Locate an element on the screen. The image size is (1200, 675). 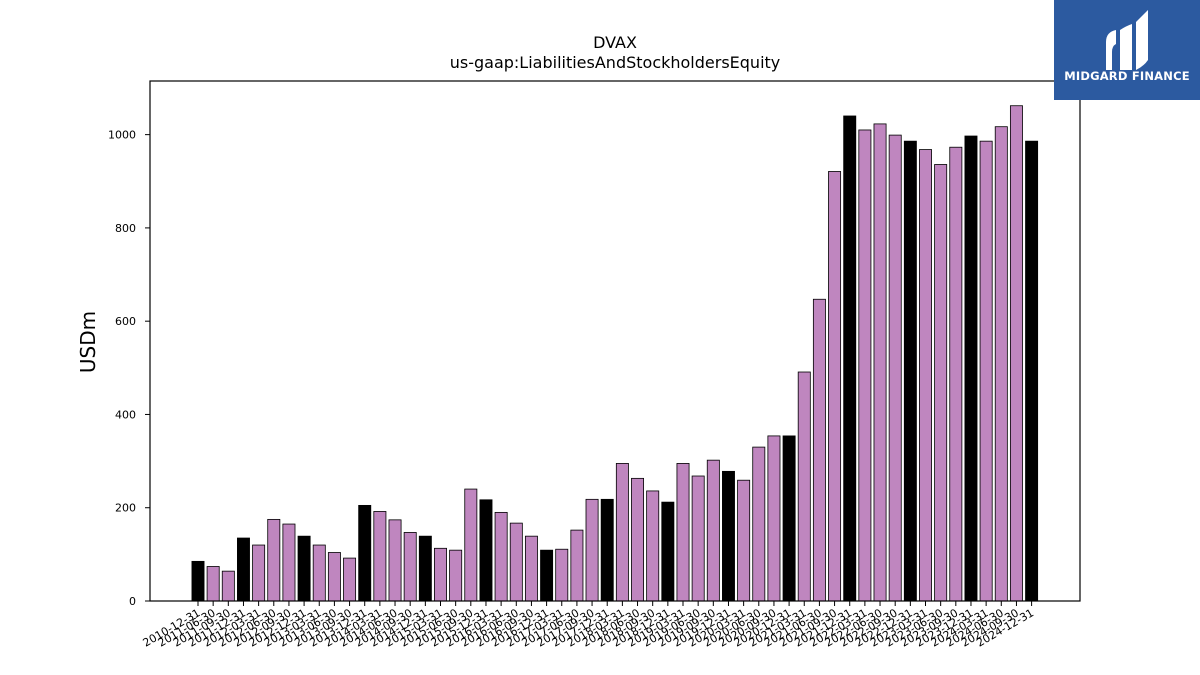
y-tick-label: 600 is located at coordinates (125, 321).